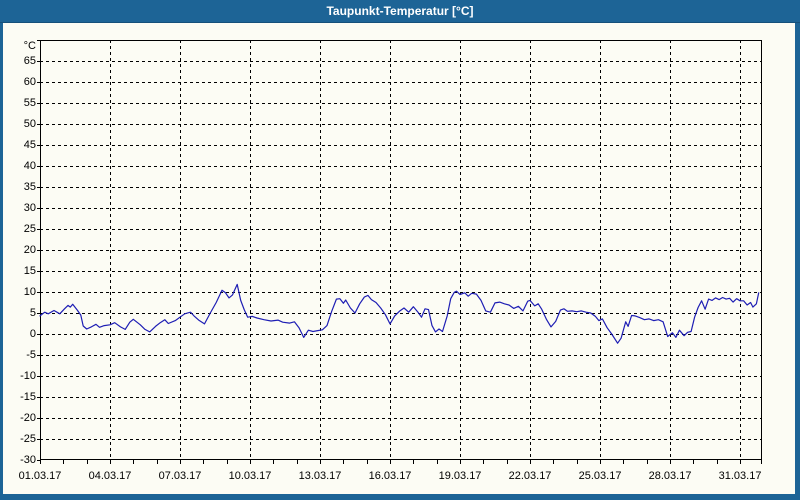 This screenshot has height=500, width=800. What do you see at coordinates (390, 476) in the screenshot?
I see `x-axis-tick-label: 16.03.17` at bounding box center [390, 476].